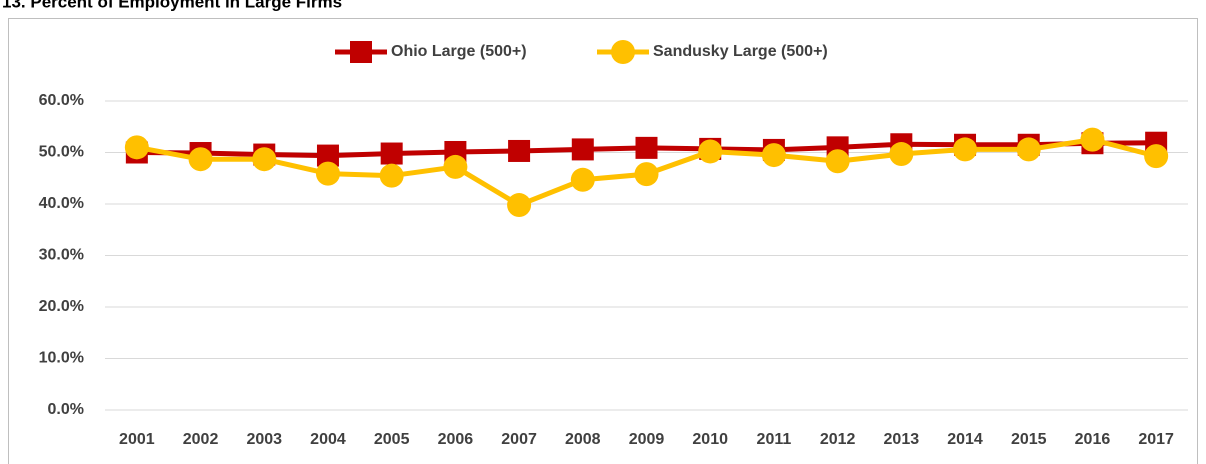 The width and height of the screenshot is (1206, 464). What do you see at coordinates (1093, 439) in the screenshot?
I see `x-tick-label: 2016` at bounding box center [1093, 439].